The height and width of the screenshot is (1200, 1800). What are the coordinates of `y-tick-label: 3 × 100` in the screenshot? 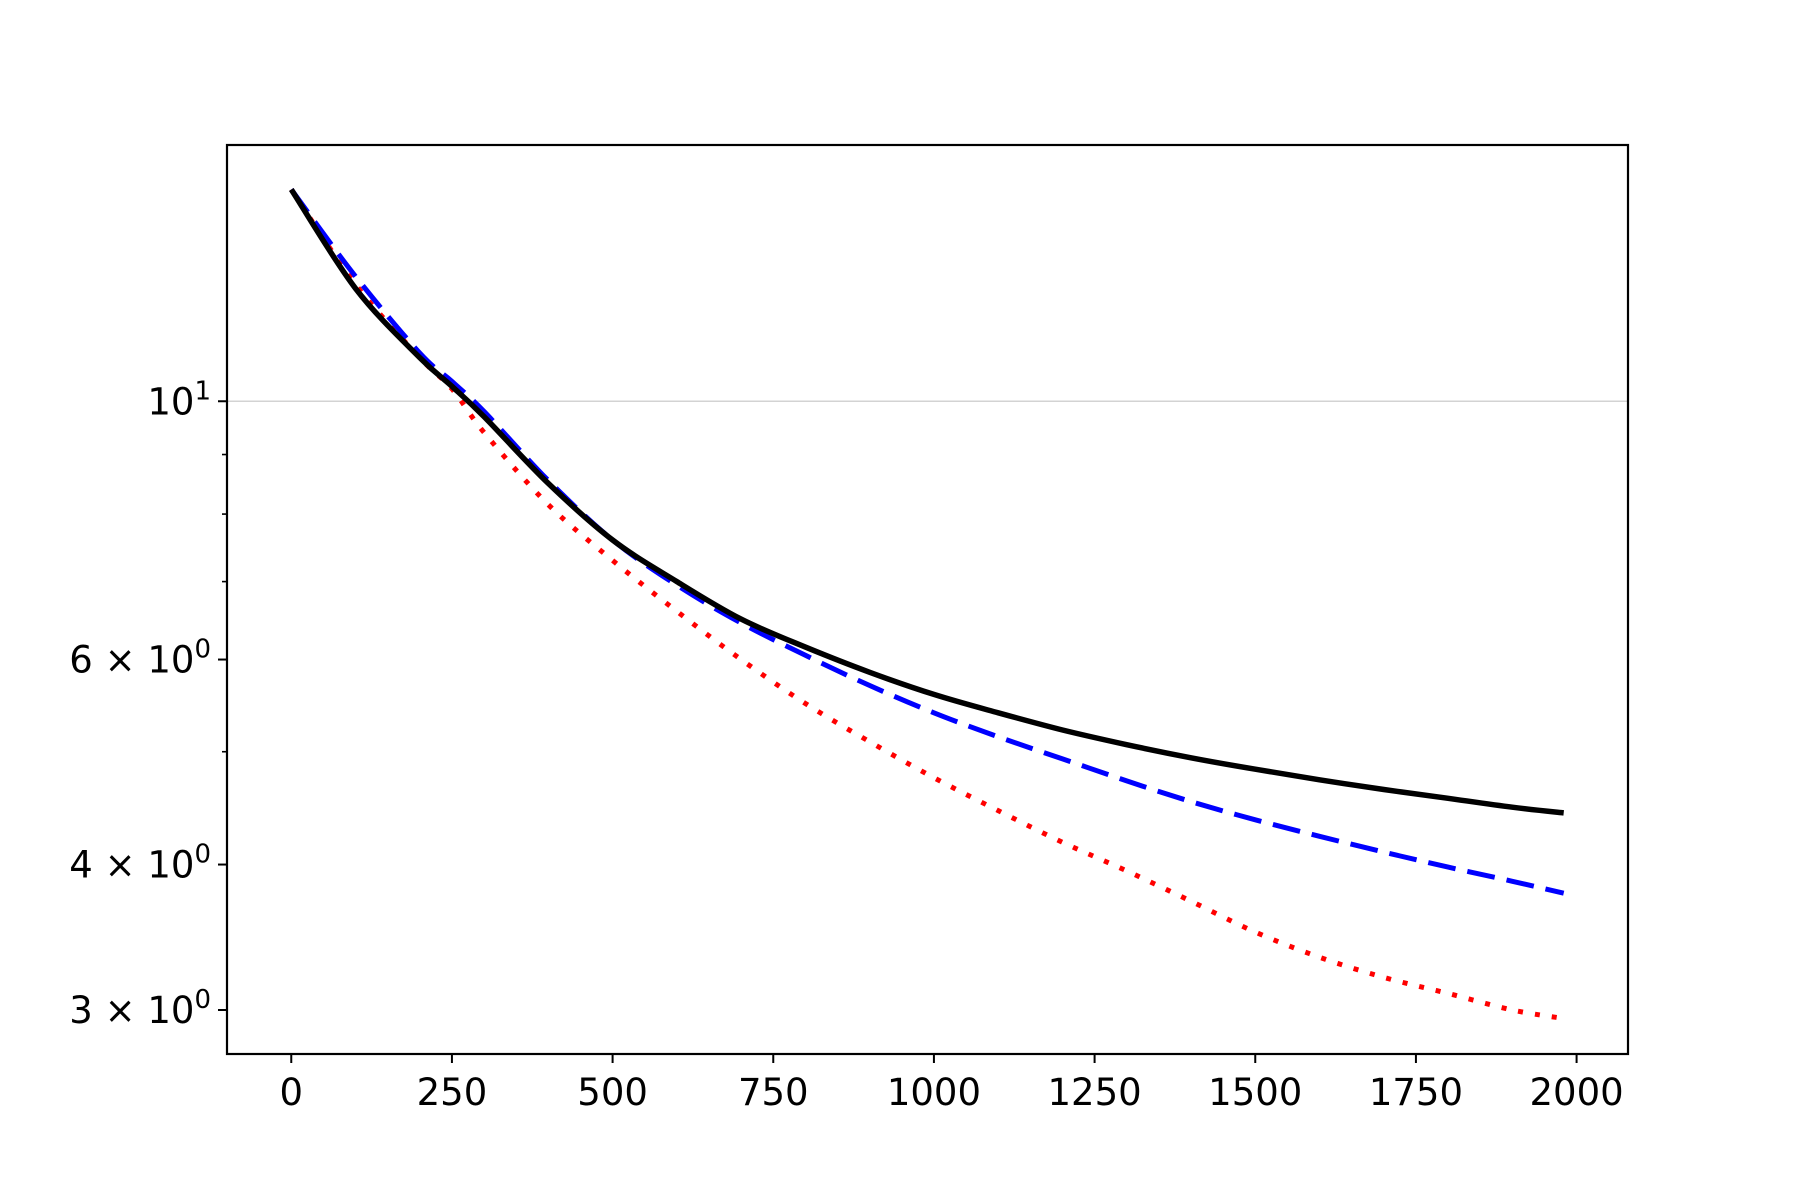 It's located at (140, 1008).